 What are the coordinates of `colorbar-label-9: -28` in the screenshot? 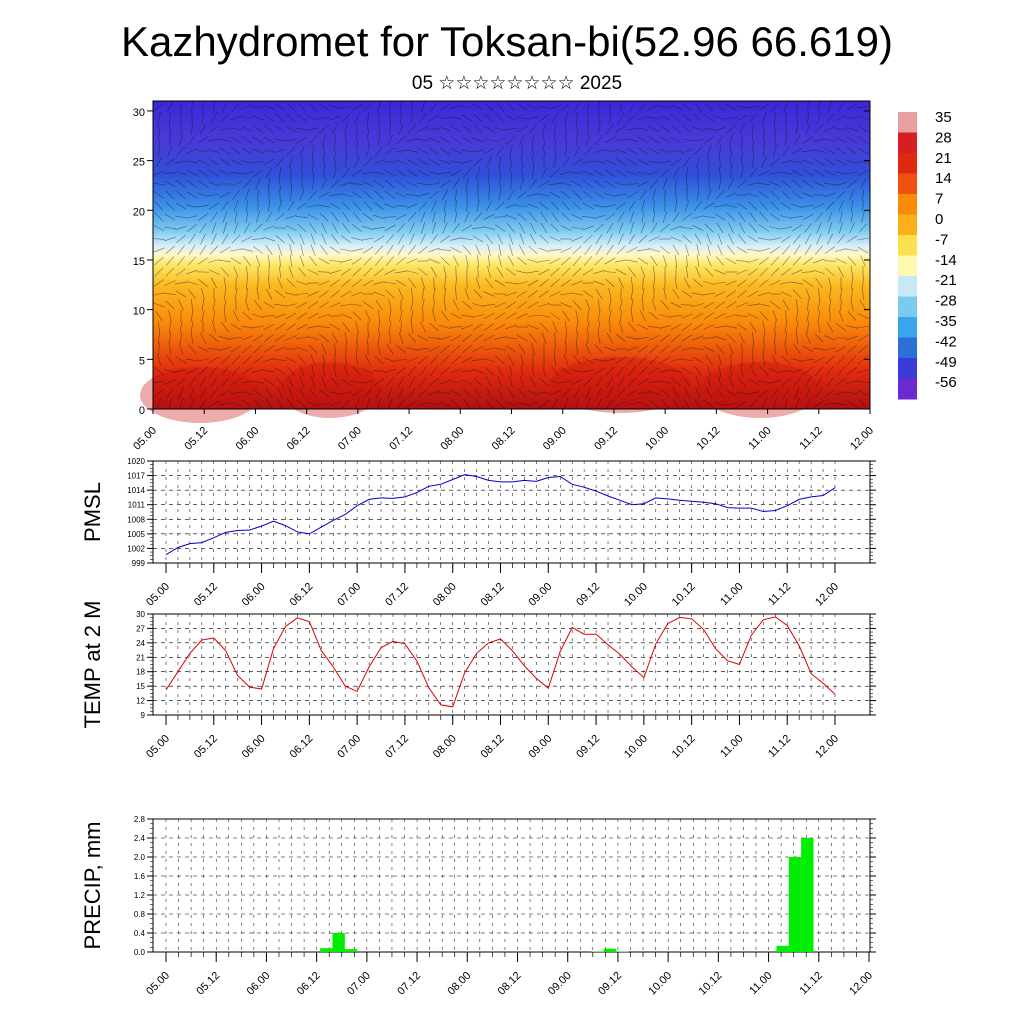 It's located at (946, 301).